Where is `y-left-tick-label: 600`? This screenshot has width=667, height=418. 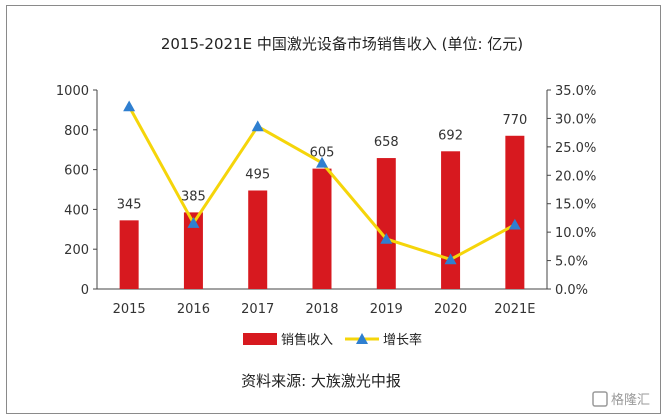 y-left-tick-label: 600 is located at coordinates (76, 171).